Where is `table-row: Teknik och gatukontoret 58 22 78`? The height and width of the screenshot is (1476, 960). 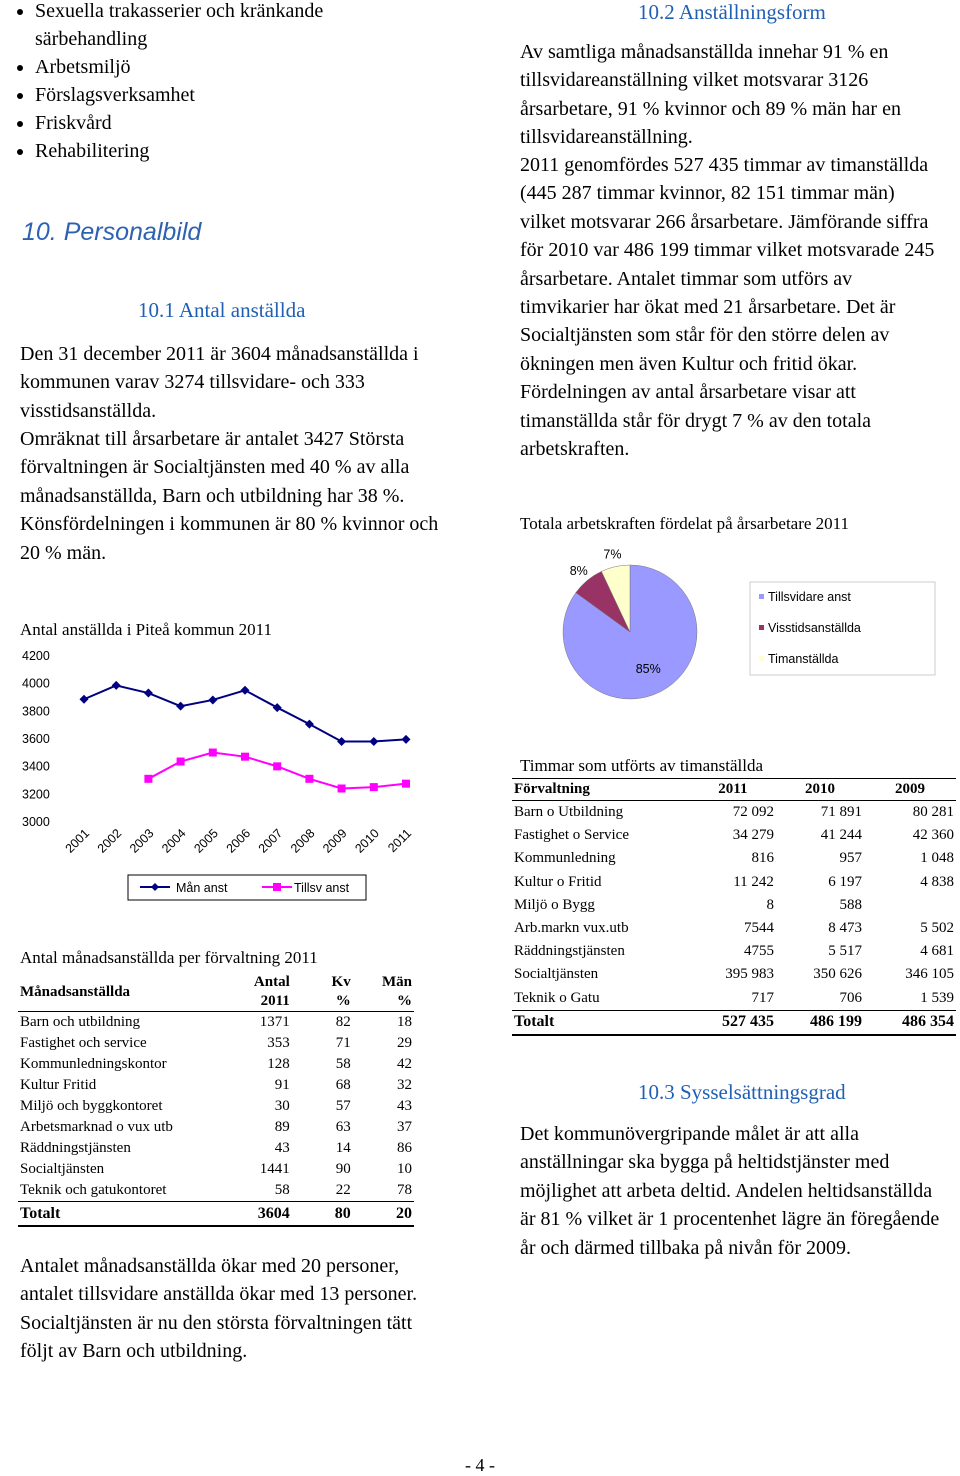 table-row: Teknik och gatukontoret 58 22 78 is located at coordinates (216, 1191).